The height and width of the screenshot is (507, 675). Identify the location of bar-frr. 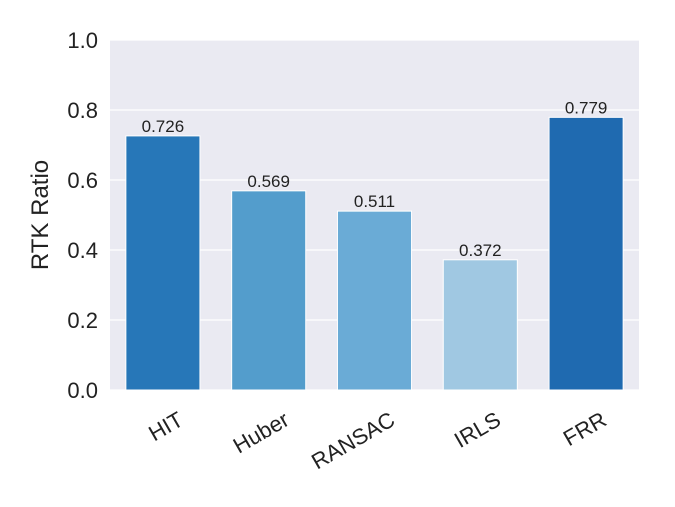
(586, 253).